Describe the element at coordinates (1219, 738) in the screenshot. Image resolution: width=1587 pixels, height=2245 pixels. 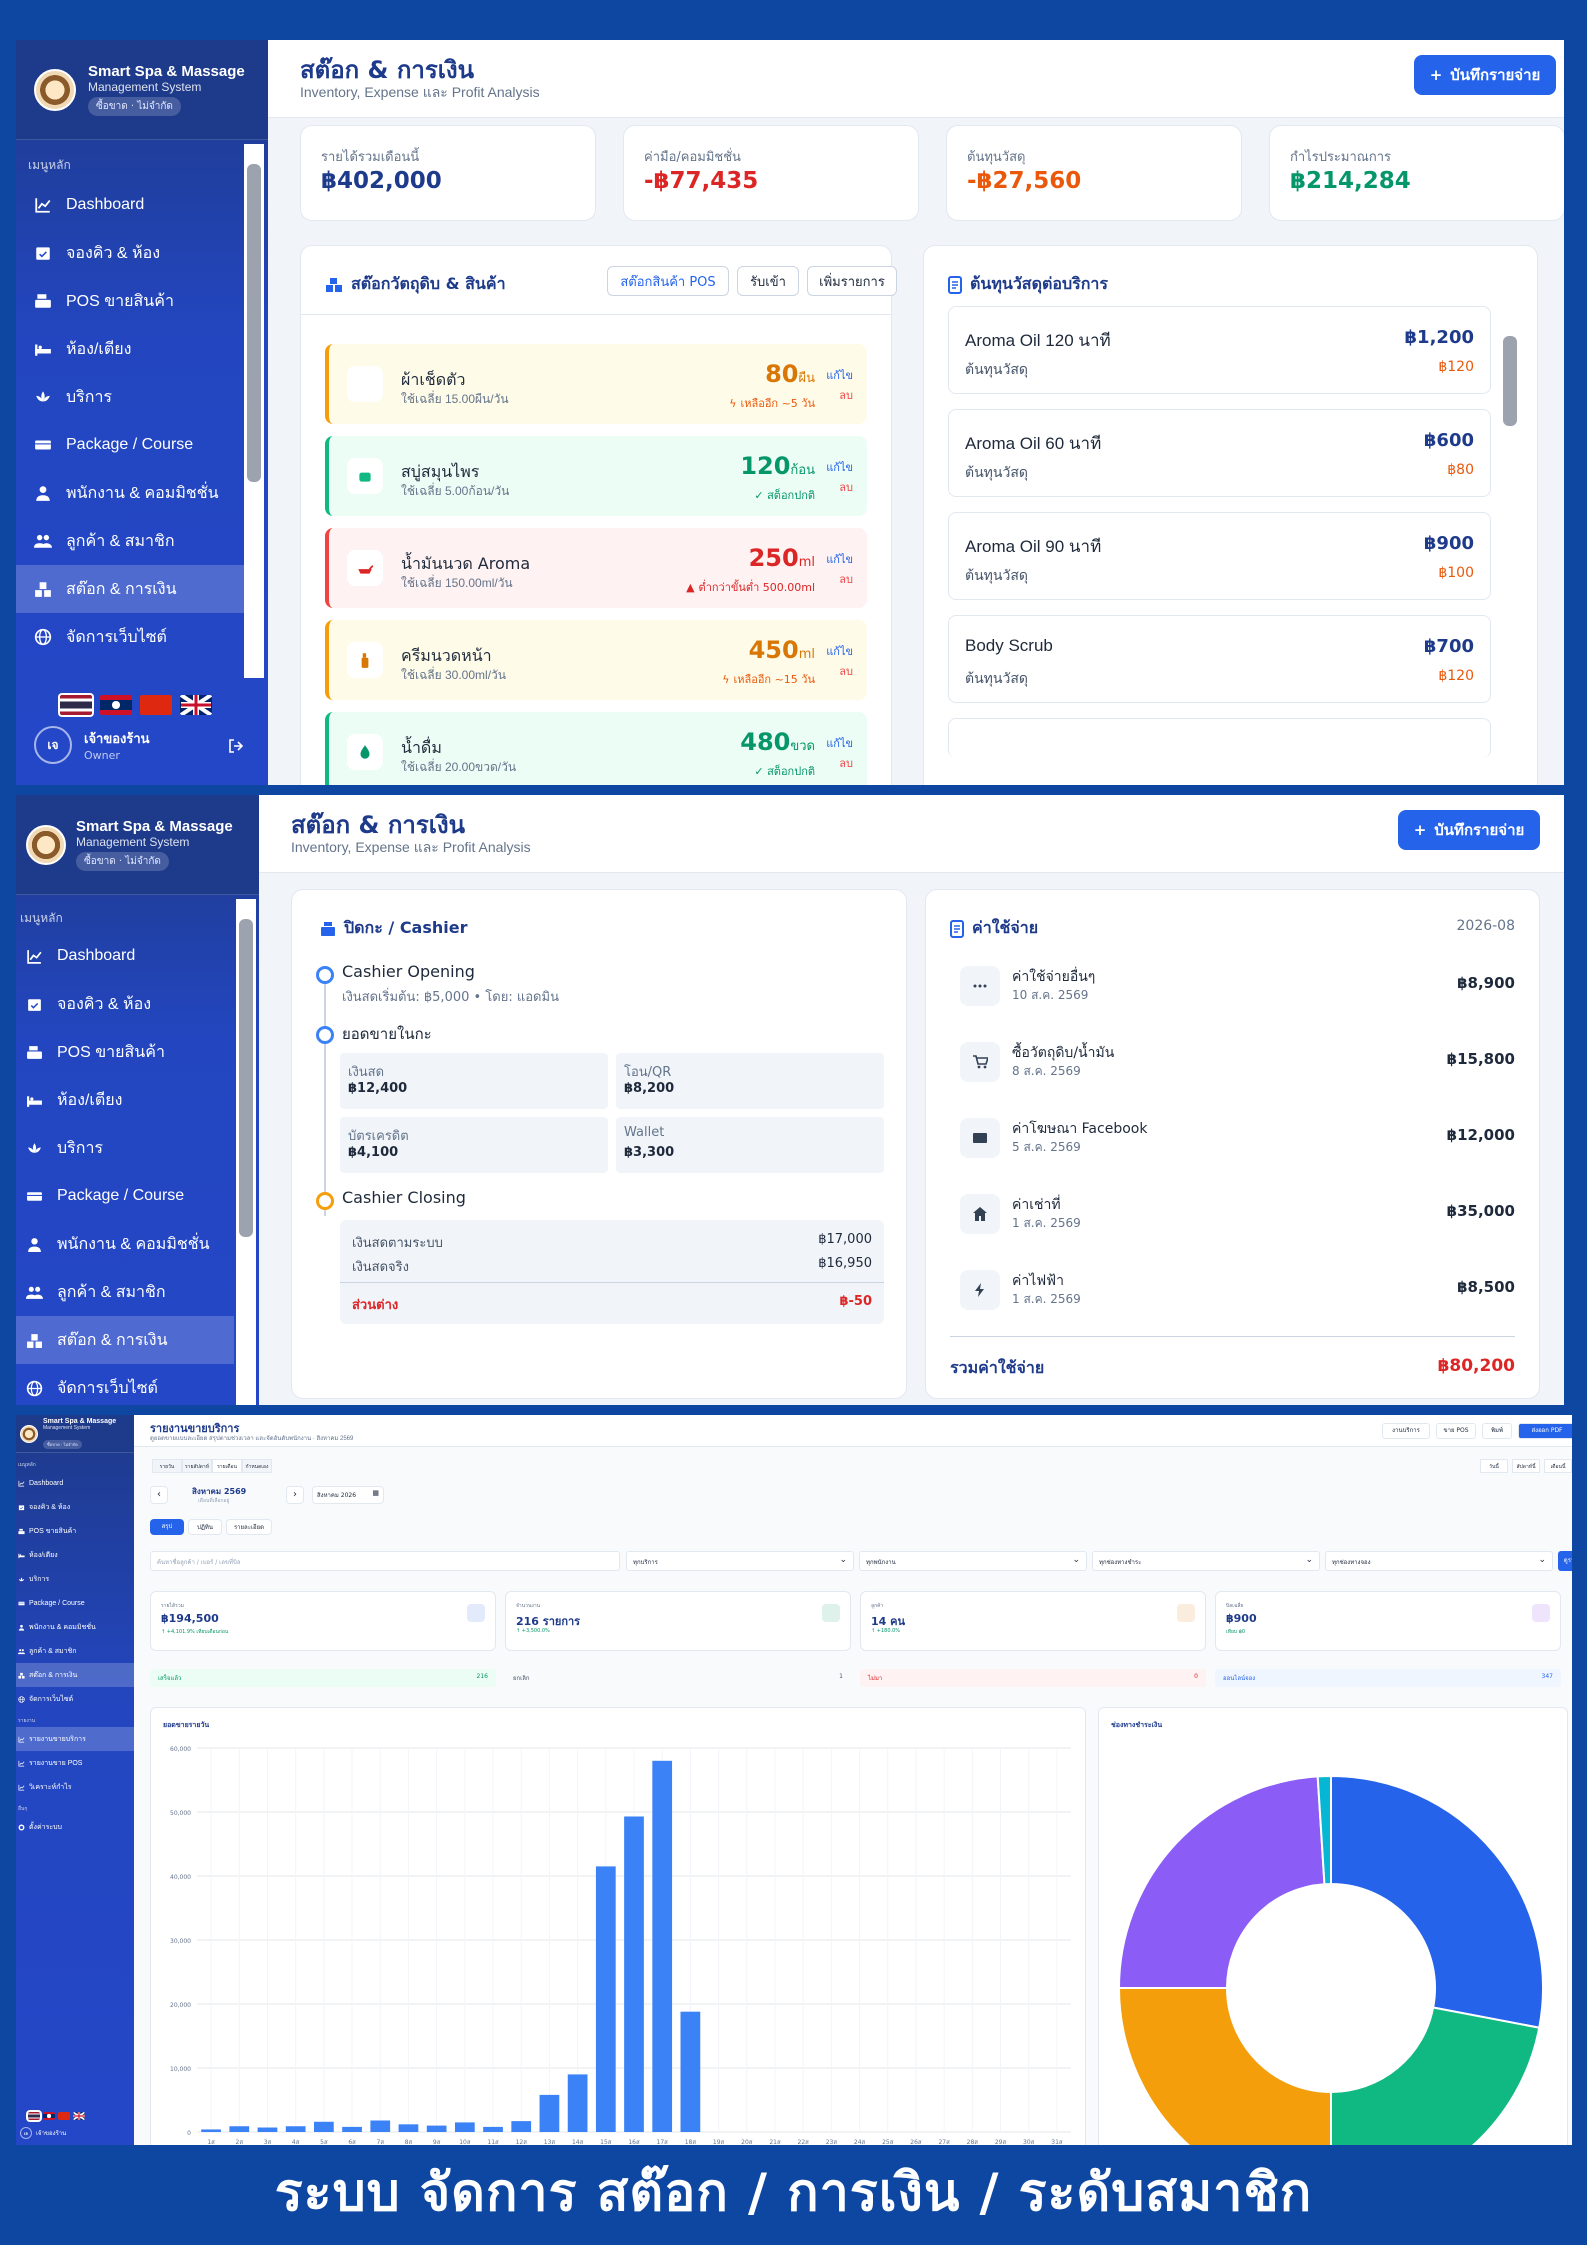
I see `cost-item-partial` at that location.